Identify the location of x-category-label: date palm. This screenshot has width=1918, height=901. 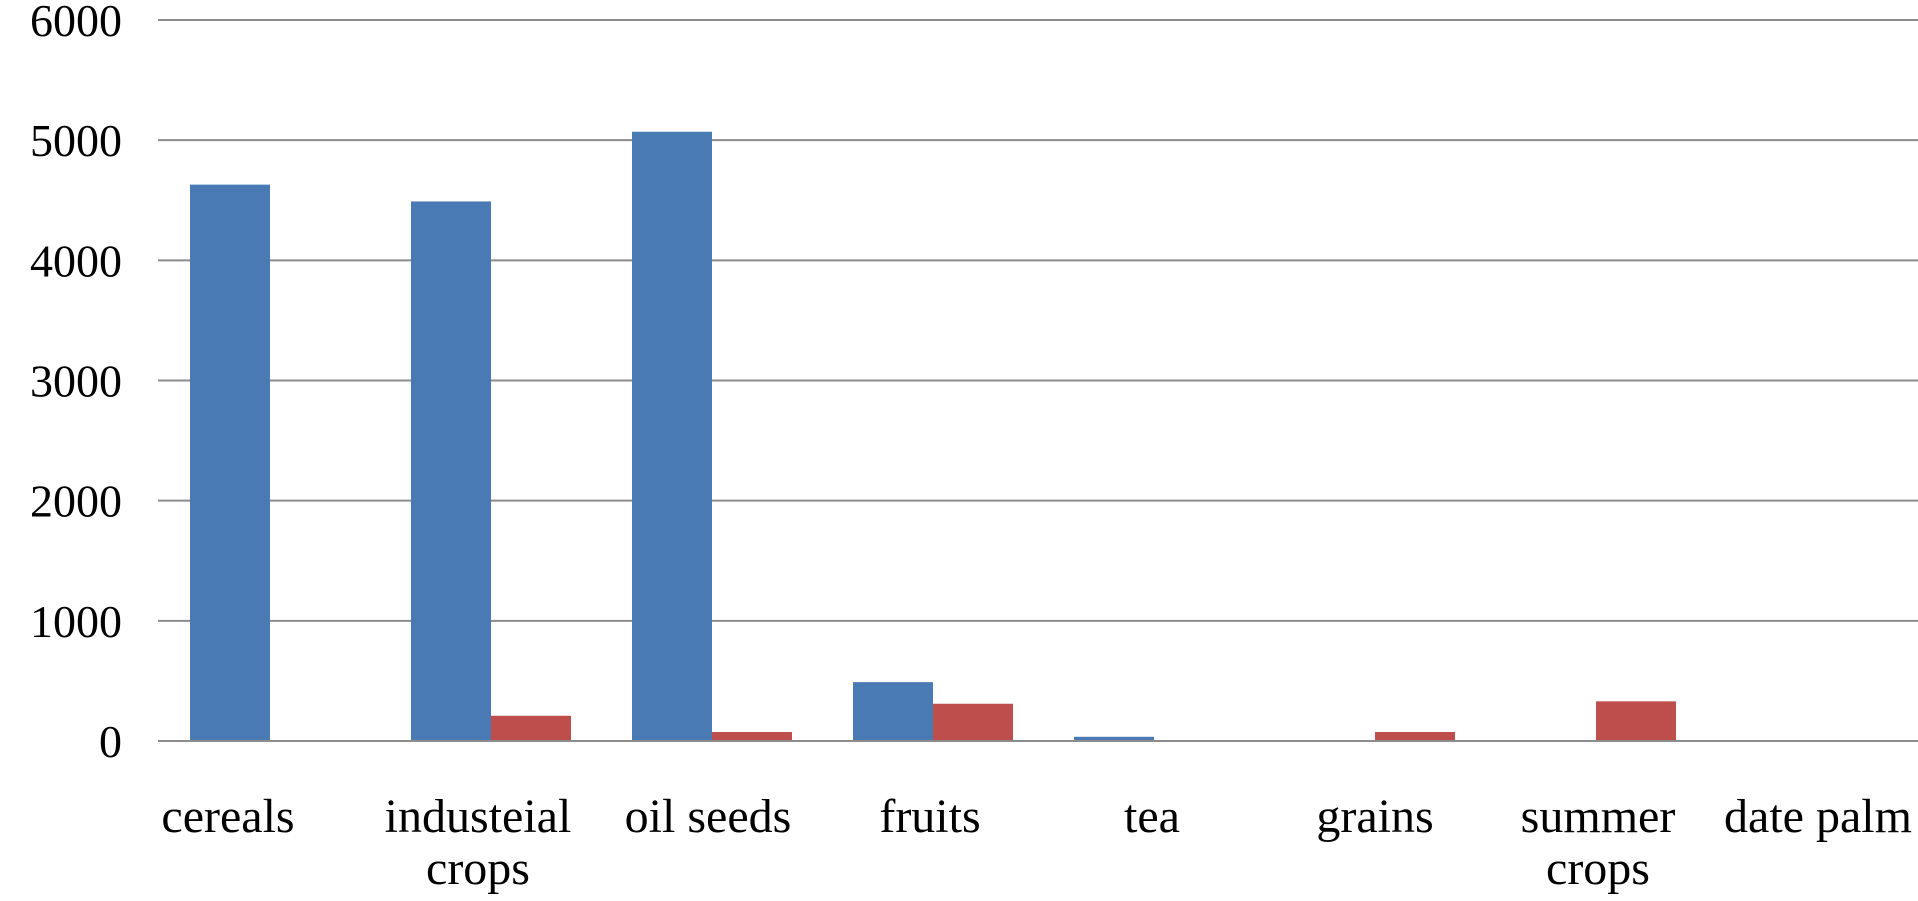
(1818, 816).